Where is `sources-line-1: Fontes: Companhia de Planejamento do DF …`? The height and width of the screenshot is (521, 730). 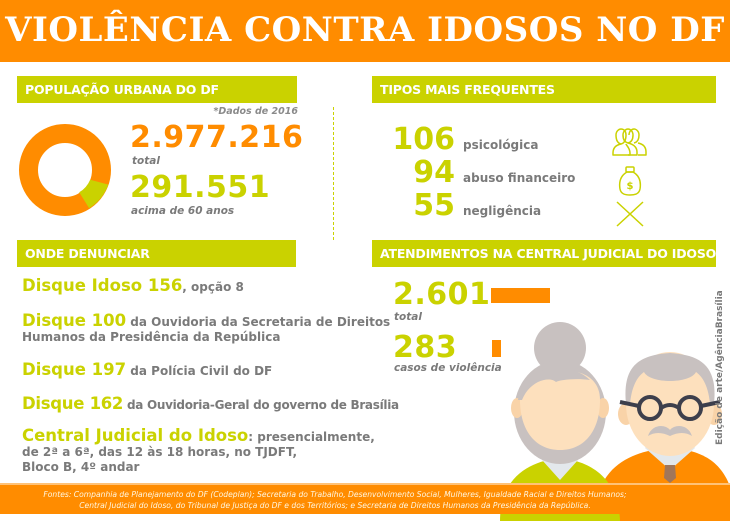
sources-line-1: Fontes: Companhia de Planejamento do DF … is located at coordinates (335, 494).